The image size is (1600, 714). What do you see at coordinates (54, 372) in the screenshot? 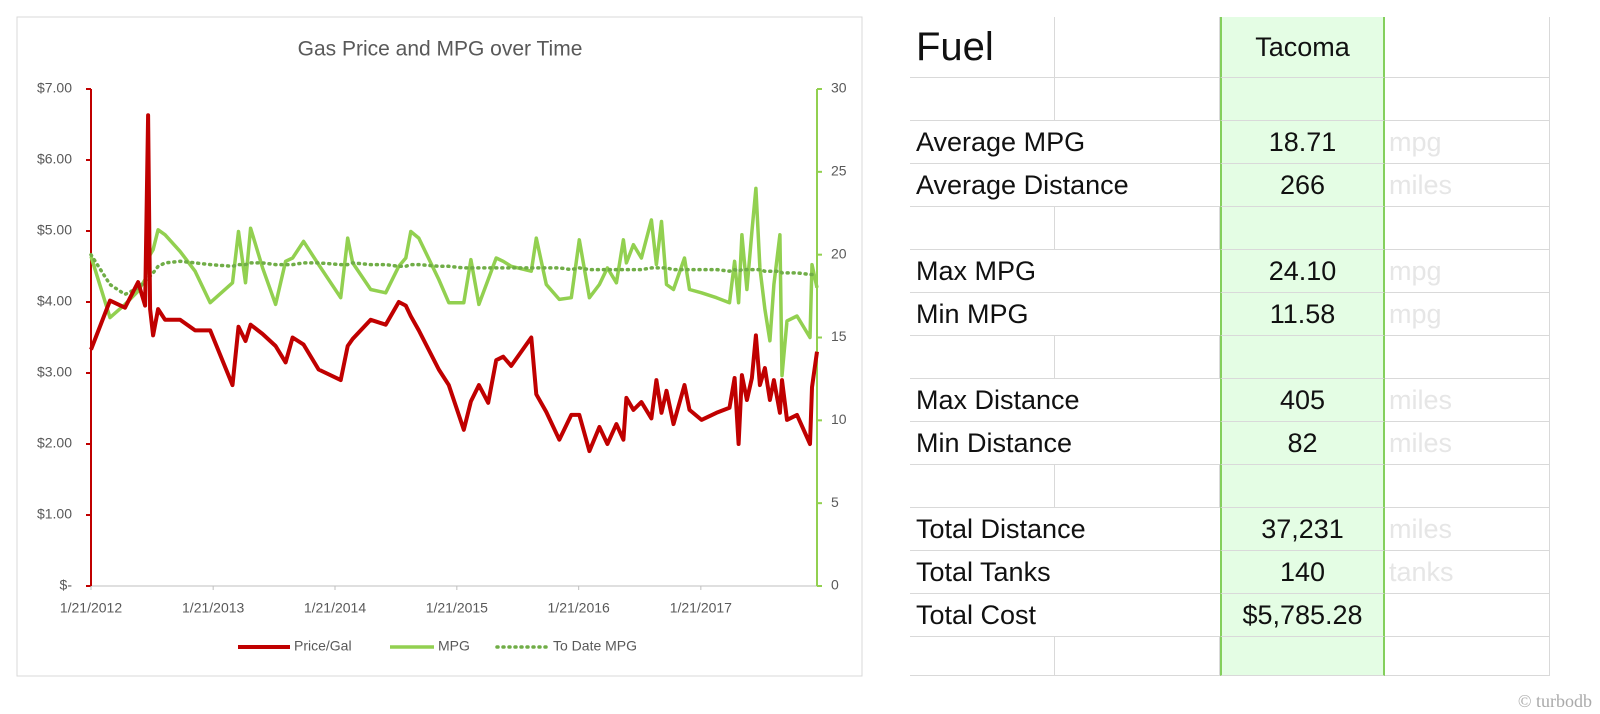
I see `y-tick-label: $3.00` at bounding box center [54, 372].